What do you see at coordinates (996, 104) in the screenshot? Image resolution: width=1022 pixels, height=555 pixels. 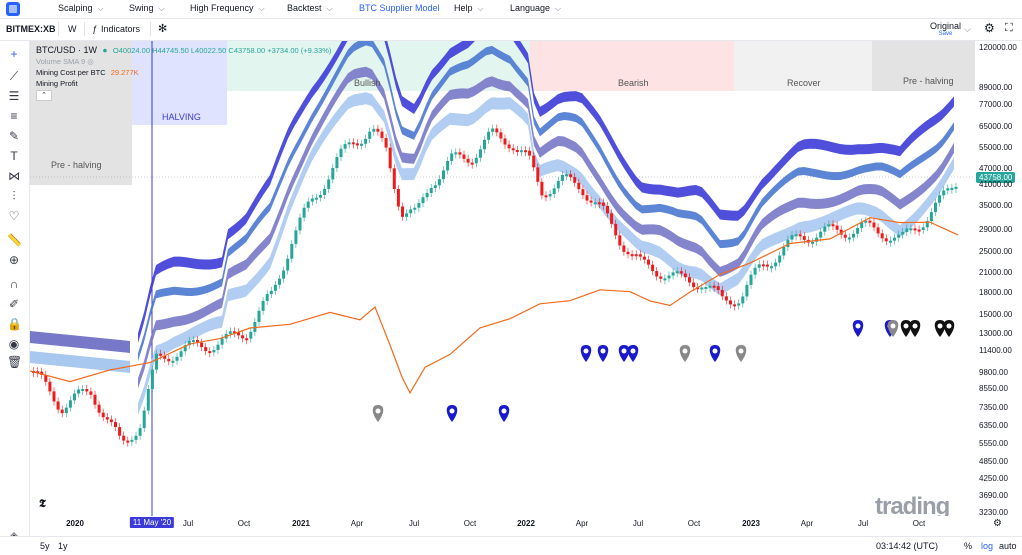 I see `price-tick-label: 77000.00` at bounding box center [996, 104].